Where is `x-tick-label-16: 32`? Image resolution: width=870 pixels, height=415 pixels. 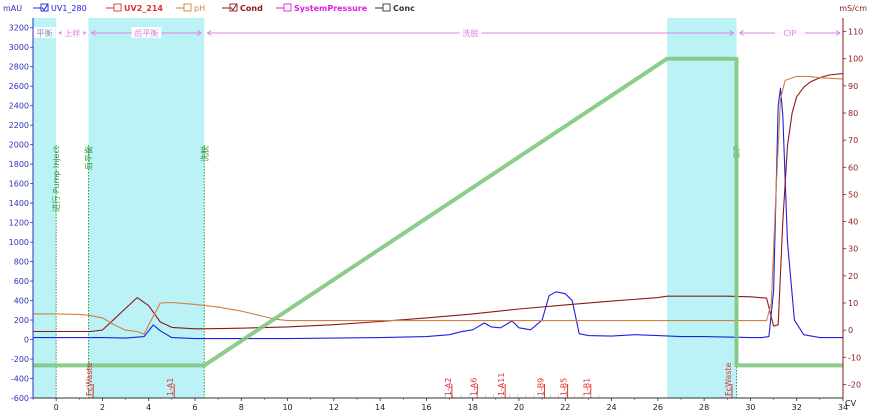 x-tick-label-16: 32 is located at coordinates (797, 407).